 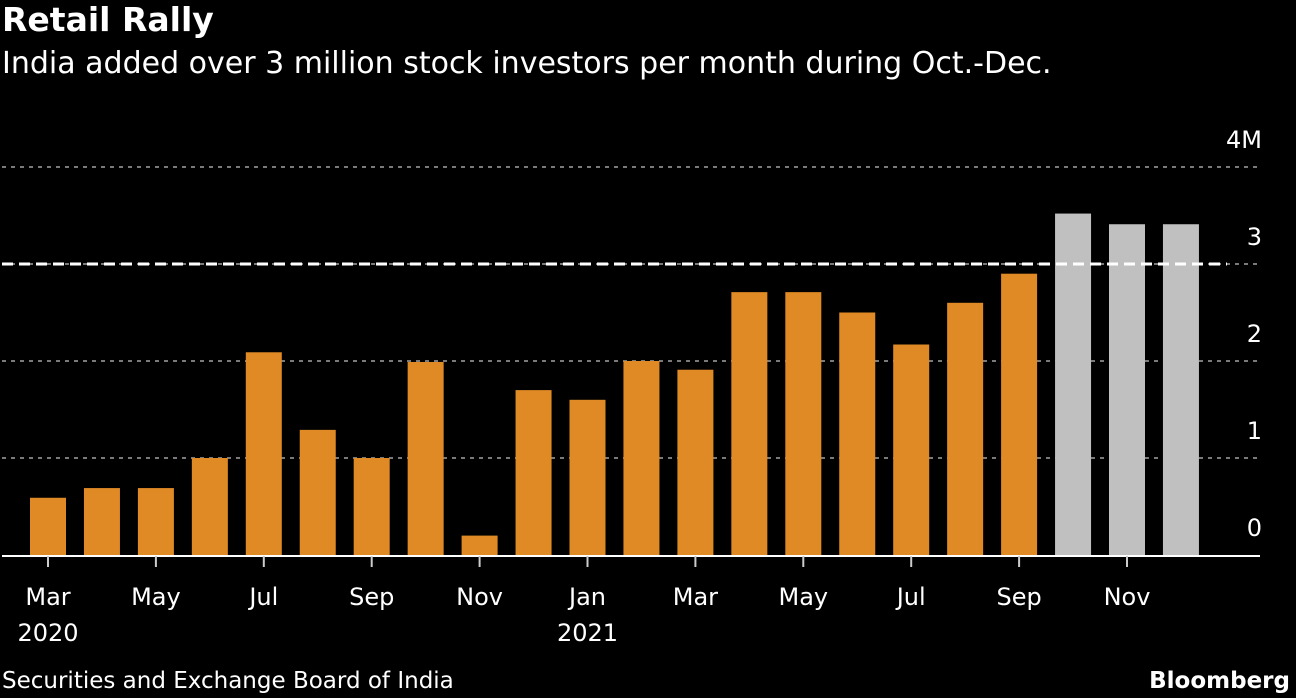 I want to click on y-tick-label: 4M, so click(x=1244, y=140).